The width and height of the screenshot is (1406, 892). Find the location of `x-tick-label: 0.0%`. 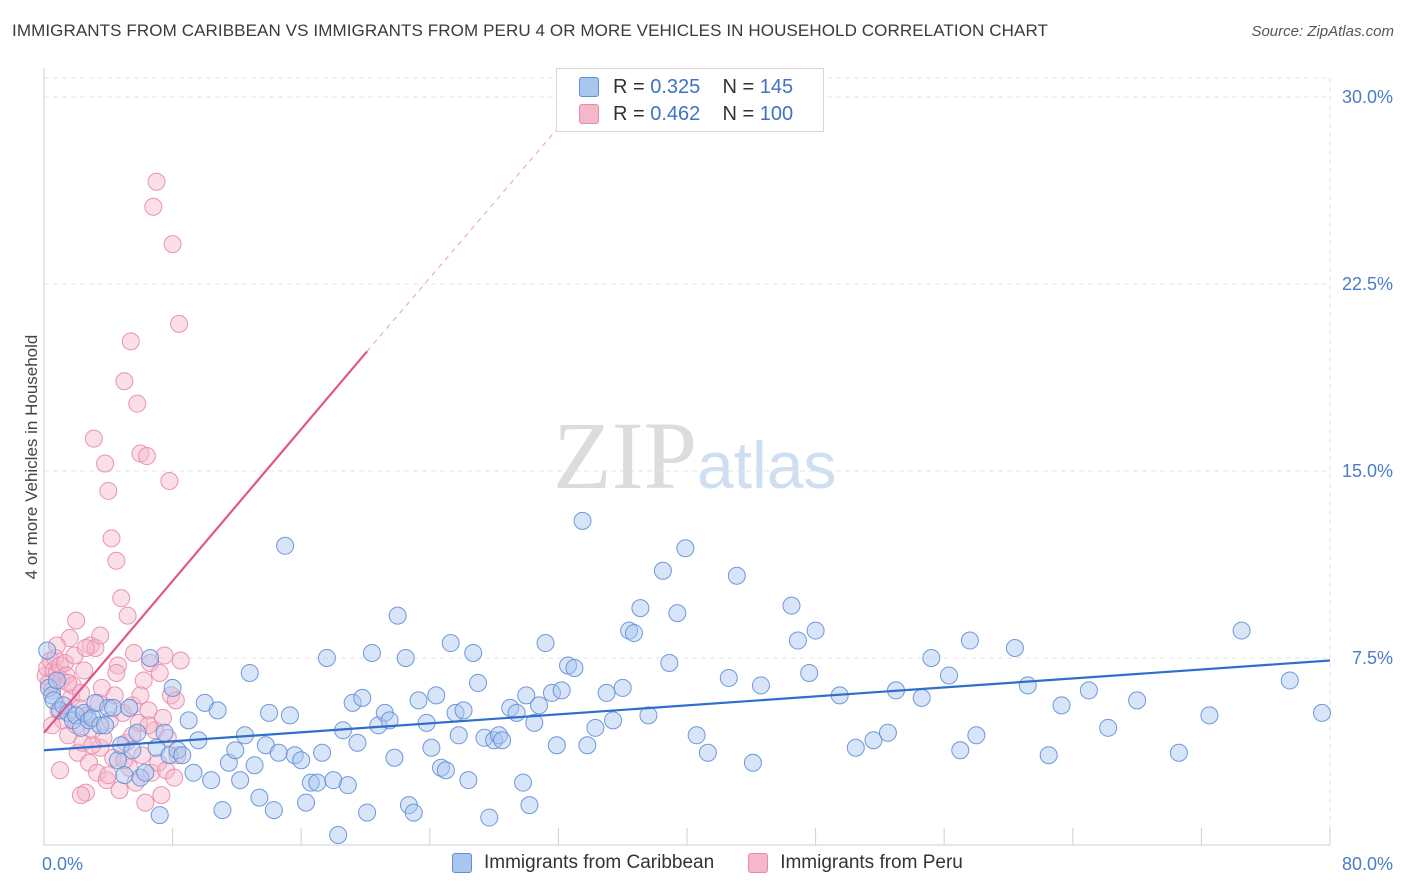

x-tick-label: 0.0% is located at coordinates (62, 864).